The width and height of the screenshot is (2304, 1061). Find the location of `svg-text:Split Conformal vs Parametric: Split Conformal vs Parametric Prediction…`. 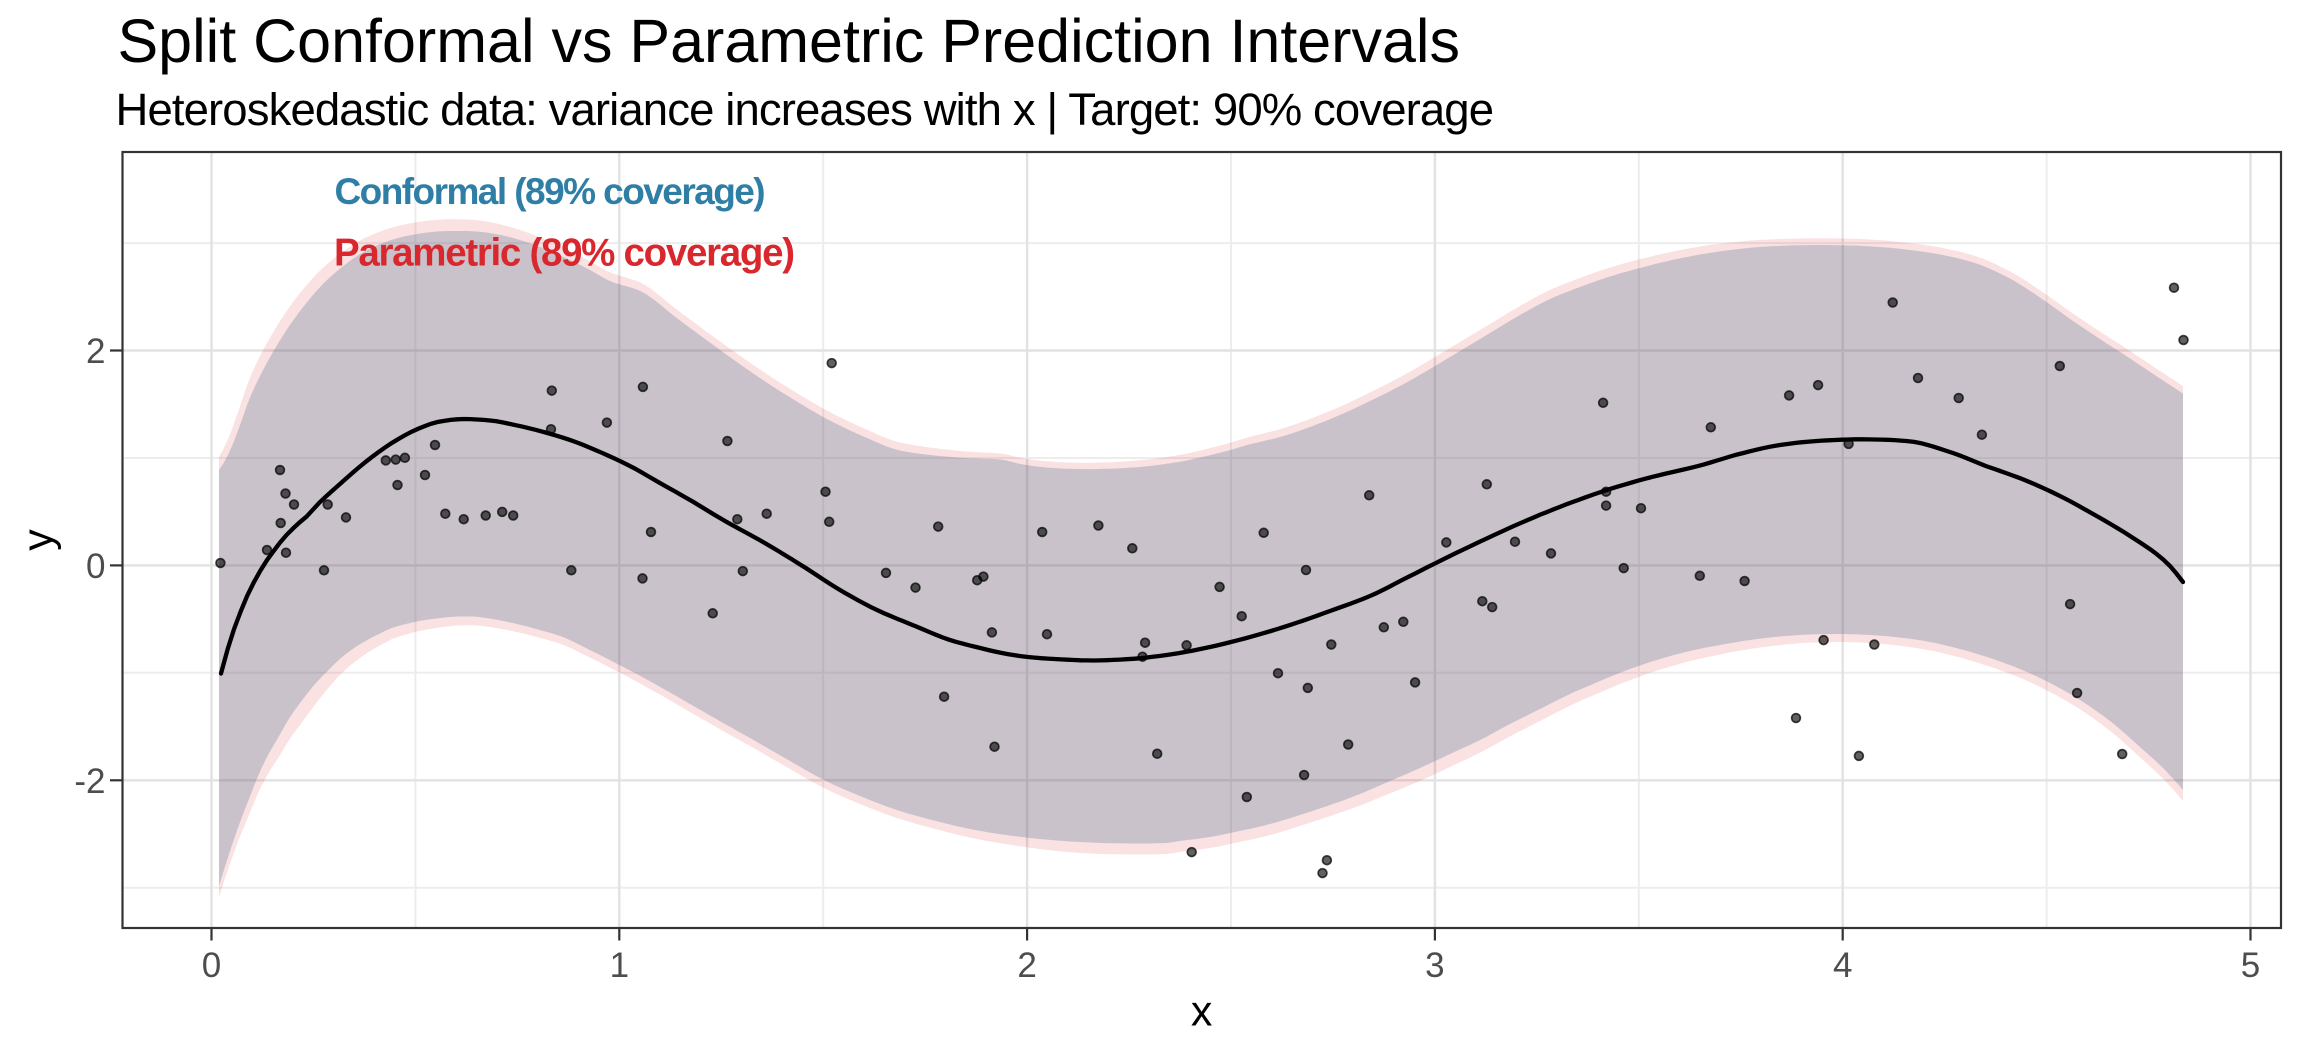

svg-text:Split Conformal vs Parametric: Split Conformal vs Parametric Prediction… is located at coordinates (789, 41).